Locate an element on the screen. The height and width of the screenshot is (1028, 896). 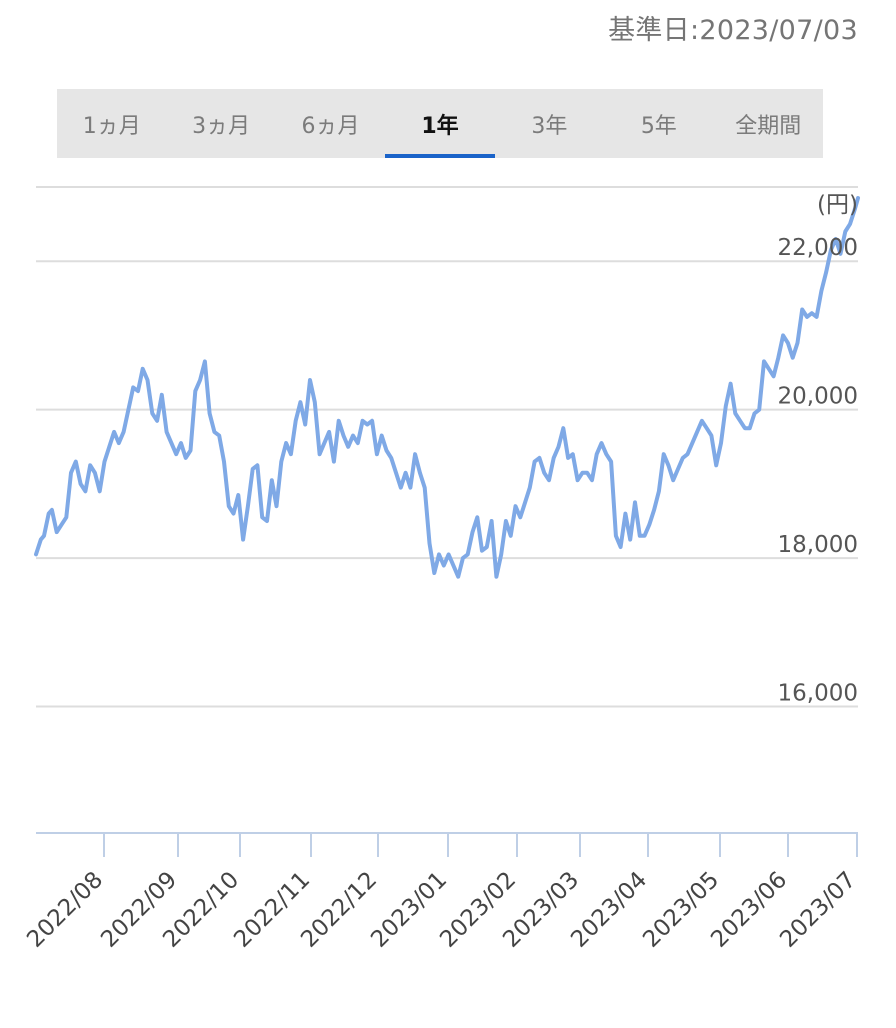
x-tick-label: 2023/07 is located at coordinates (818, 910).